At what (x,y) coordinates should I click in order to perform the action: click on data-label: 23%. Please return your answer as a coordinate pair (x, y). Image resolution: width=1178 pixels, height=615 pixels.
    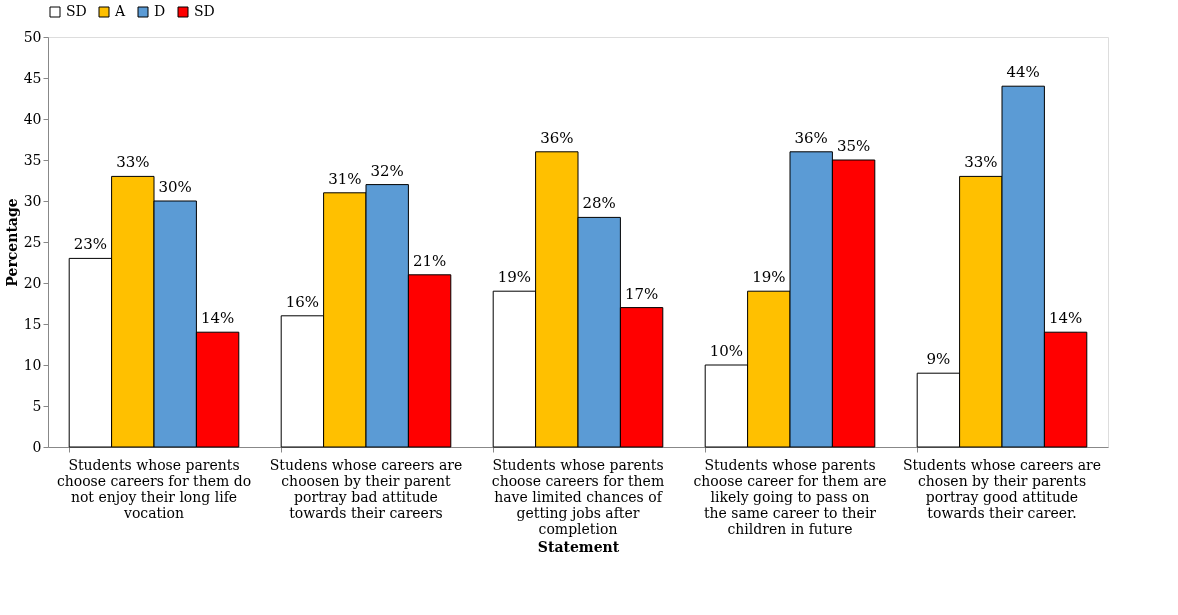
    Looking at the image, I should click on (90, 244).